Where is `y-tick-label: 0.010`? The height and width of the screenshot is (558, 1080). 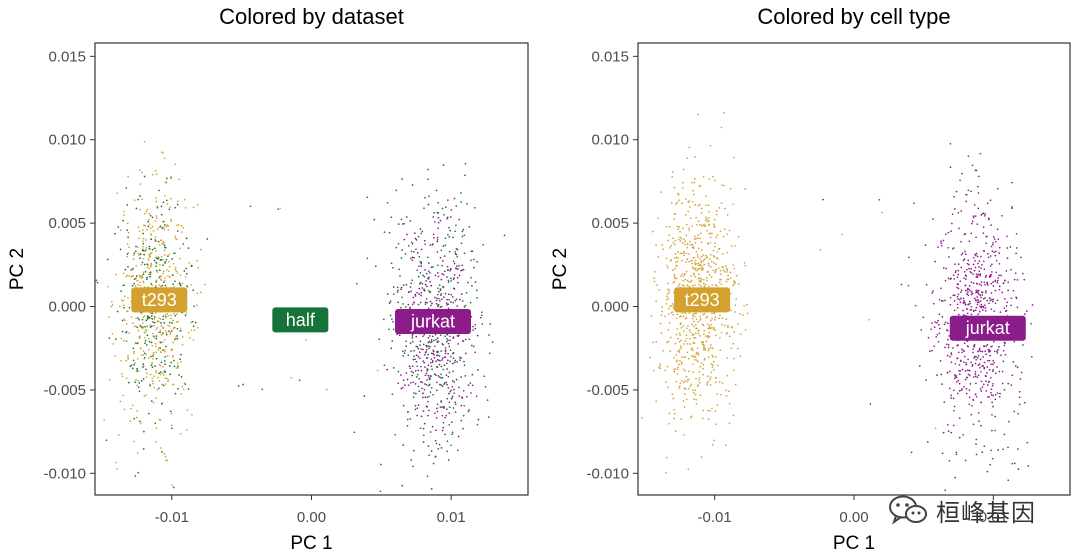 y-tick-label: 0.010 is located at coordinates (67, 140).